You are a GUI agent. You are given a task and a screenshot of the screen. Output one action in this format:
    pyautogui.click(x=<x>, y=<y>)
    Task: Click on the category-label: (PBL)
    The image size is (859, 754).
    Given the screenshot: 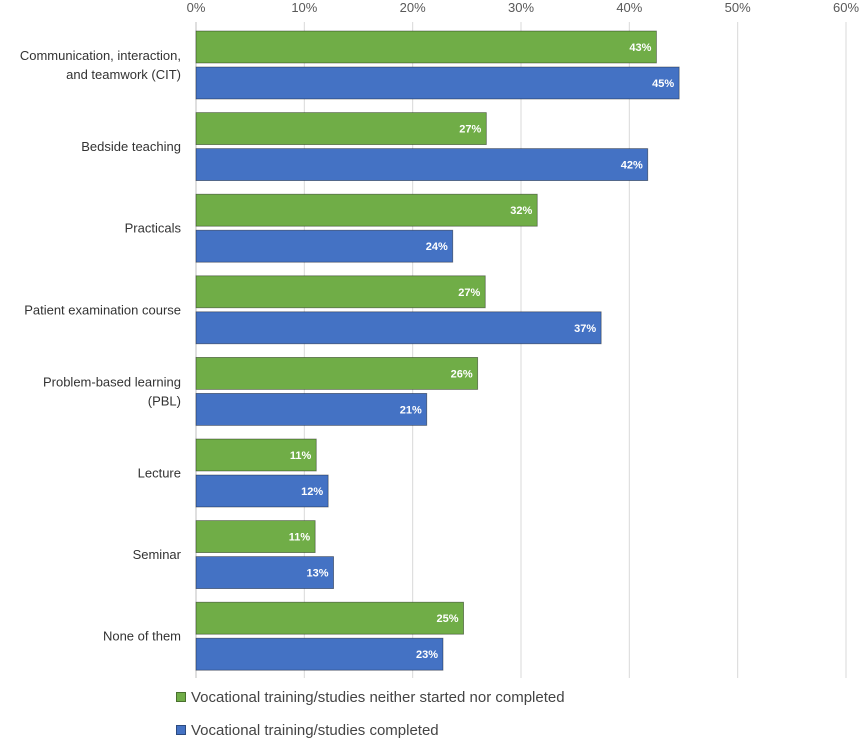 What is the action you would take?
    pyautogui.click(x=164, y=400)
    